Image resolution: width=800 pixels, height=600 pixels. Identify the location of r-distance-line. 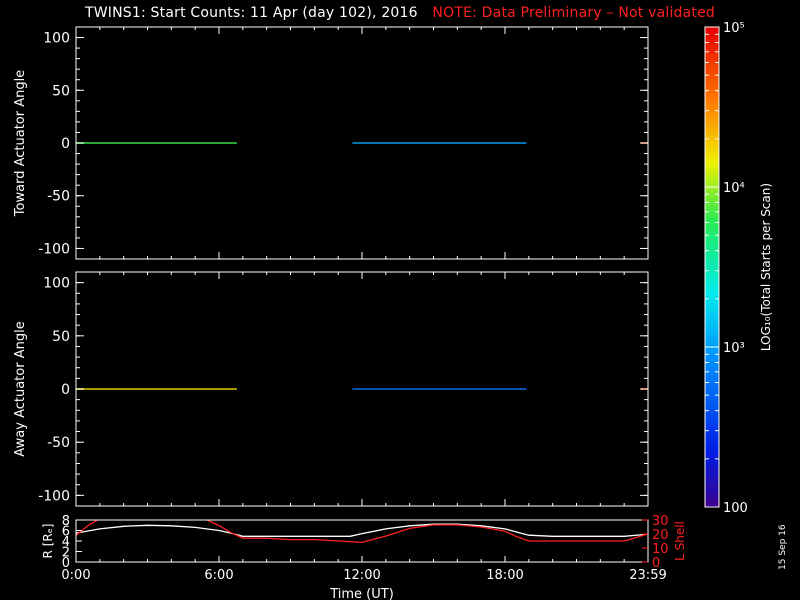
(362, 530).